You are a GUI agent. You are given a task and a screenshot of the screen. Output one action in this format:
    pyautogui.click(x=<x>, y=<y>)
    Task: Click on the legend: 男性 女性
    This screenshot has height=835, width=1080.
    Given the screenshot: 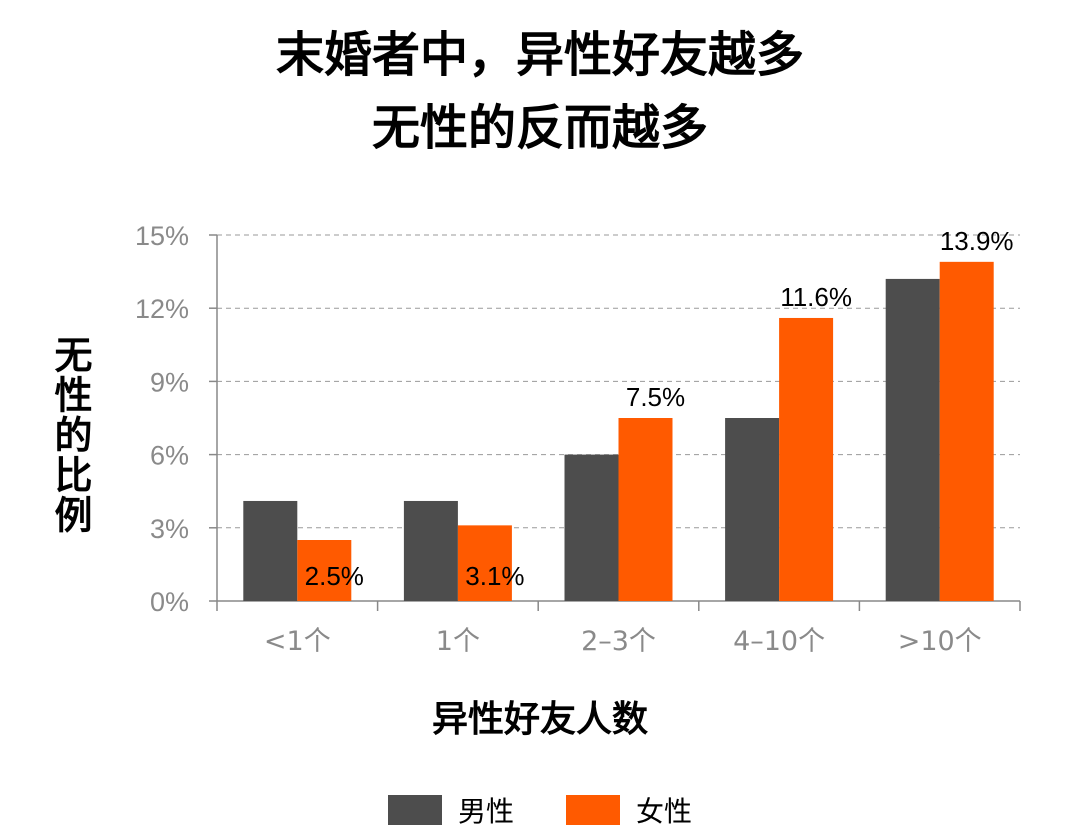 What is the action you would take?
    pyautogui.click(x=540, y=810)
    